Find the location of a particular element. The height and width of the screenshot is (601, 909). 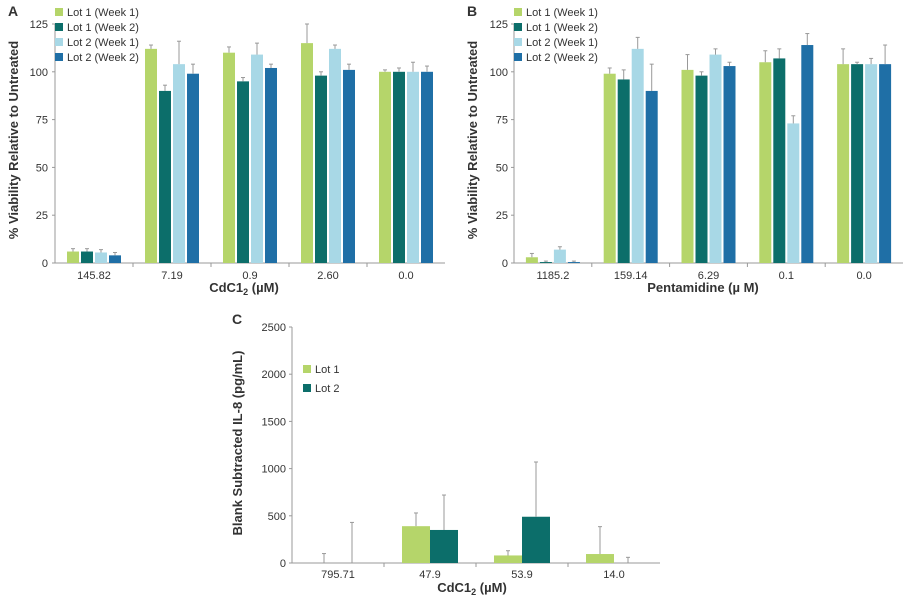

panel-b-category-label: 1185.2 is located at coordinates (552, 276).